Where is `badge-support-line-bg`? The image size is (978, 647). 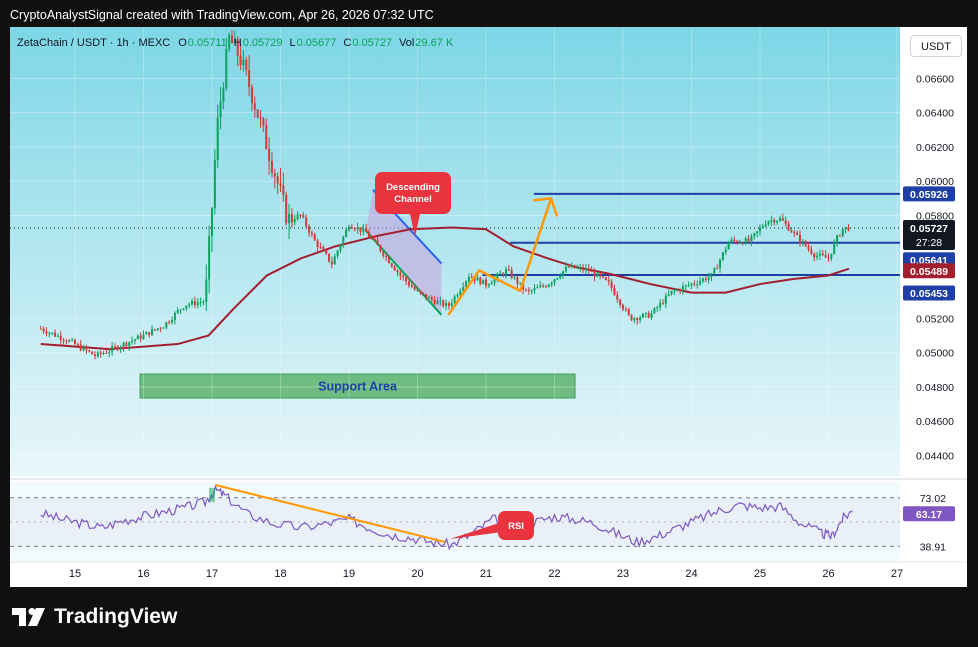 badge-support-line-bg is located at coordinates (929, 293).